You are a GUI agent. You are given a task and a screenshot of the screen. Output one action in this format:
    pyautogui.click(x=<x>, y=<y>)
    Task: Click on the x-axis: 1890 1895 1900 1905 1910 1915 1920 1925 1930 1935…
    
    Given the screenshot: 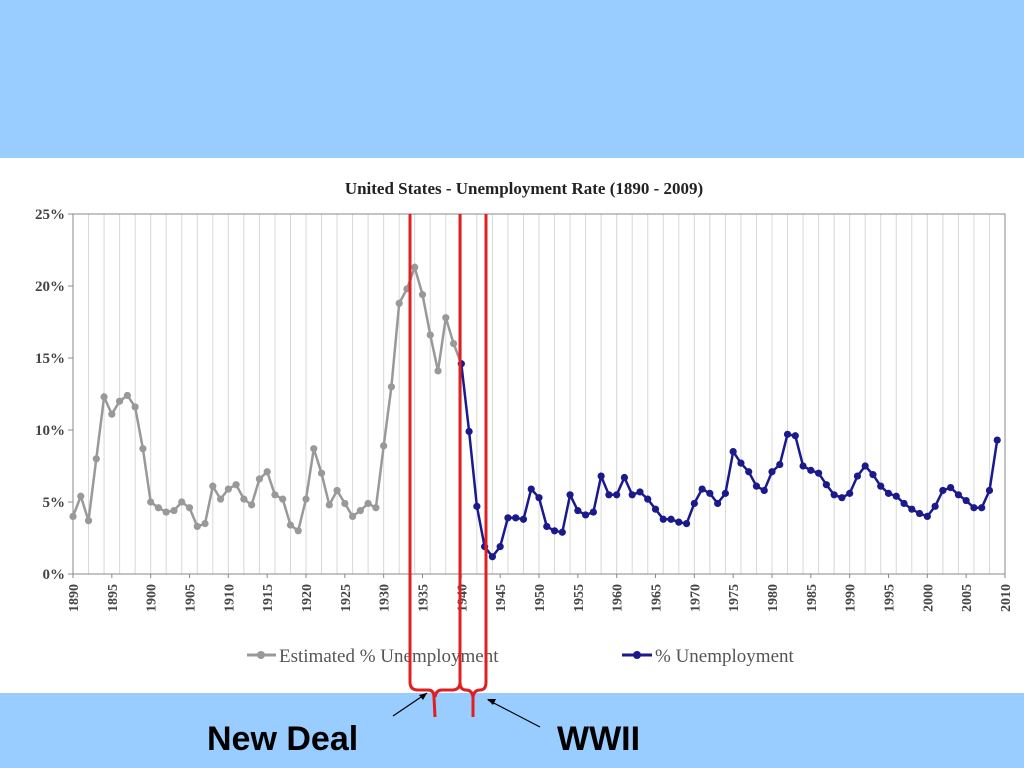 What is the action you would take?
    pyautogui.click(x=540, y=593)
    